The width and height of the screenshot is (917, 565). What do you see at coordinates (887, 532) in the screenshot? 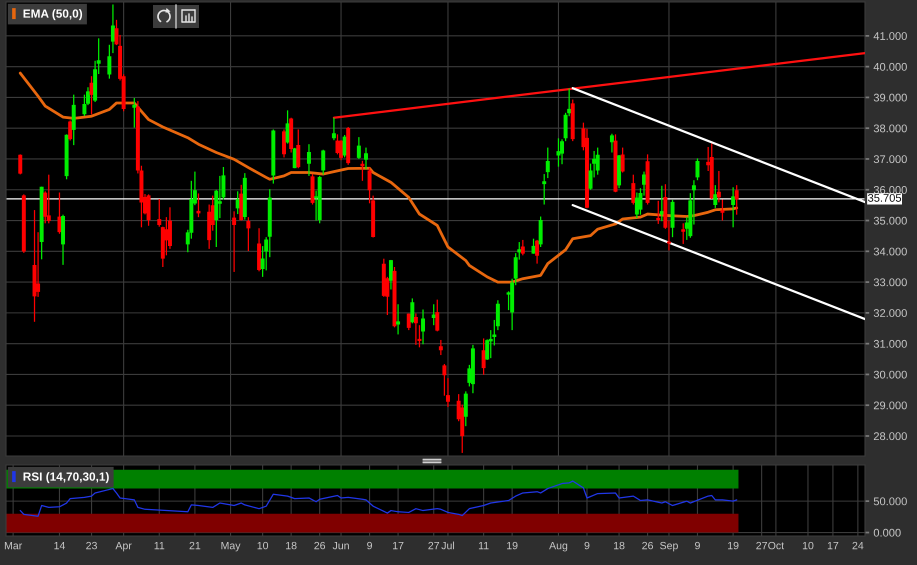
I see `y-tick-label: 0.000` at bounding box center [887, 532].